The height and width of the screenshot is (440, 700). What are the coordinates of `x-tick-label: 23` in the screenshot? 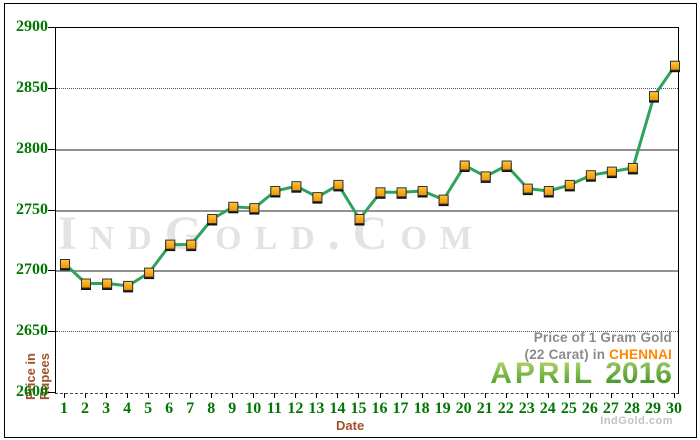 It's located at (526, 408).